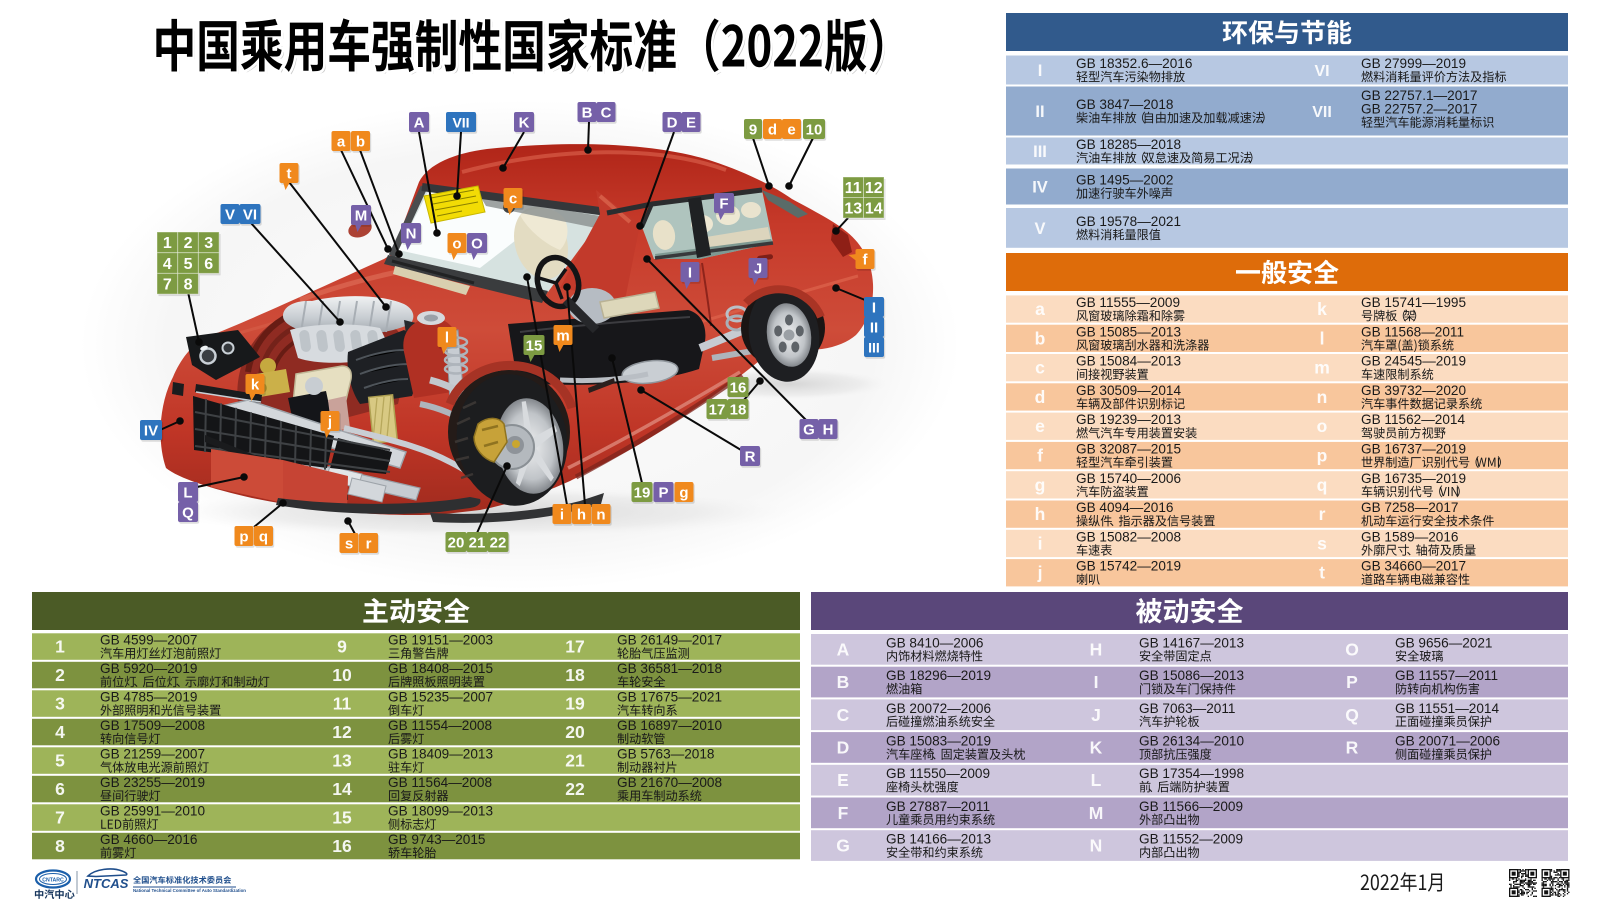  What do you see at coordinates (772, 129) in the screenshot?
I see `svg-text: d` at bounding box center [772, 129].